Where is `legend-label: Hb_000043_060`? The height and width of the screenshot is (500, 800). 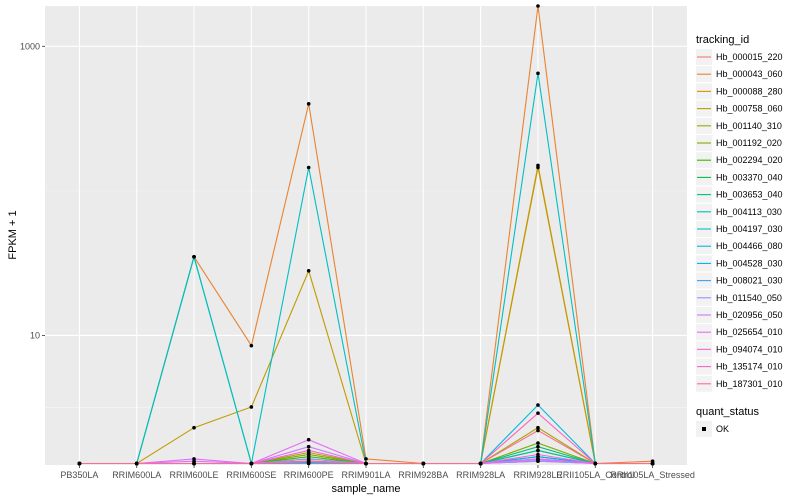 legend-label: Hb_000043_060 is located at coordinates (749, 74).